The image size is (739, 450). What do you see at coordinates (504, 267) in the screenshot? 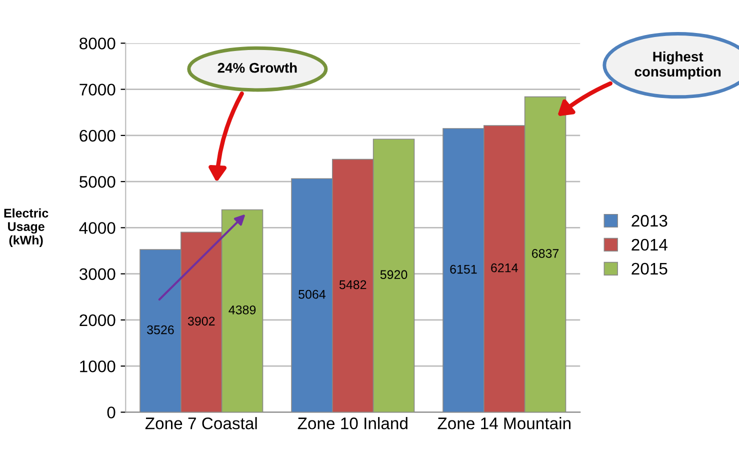
I see `data-label: 6214` at bounding box center [504, 267].